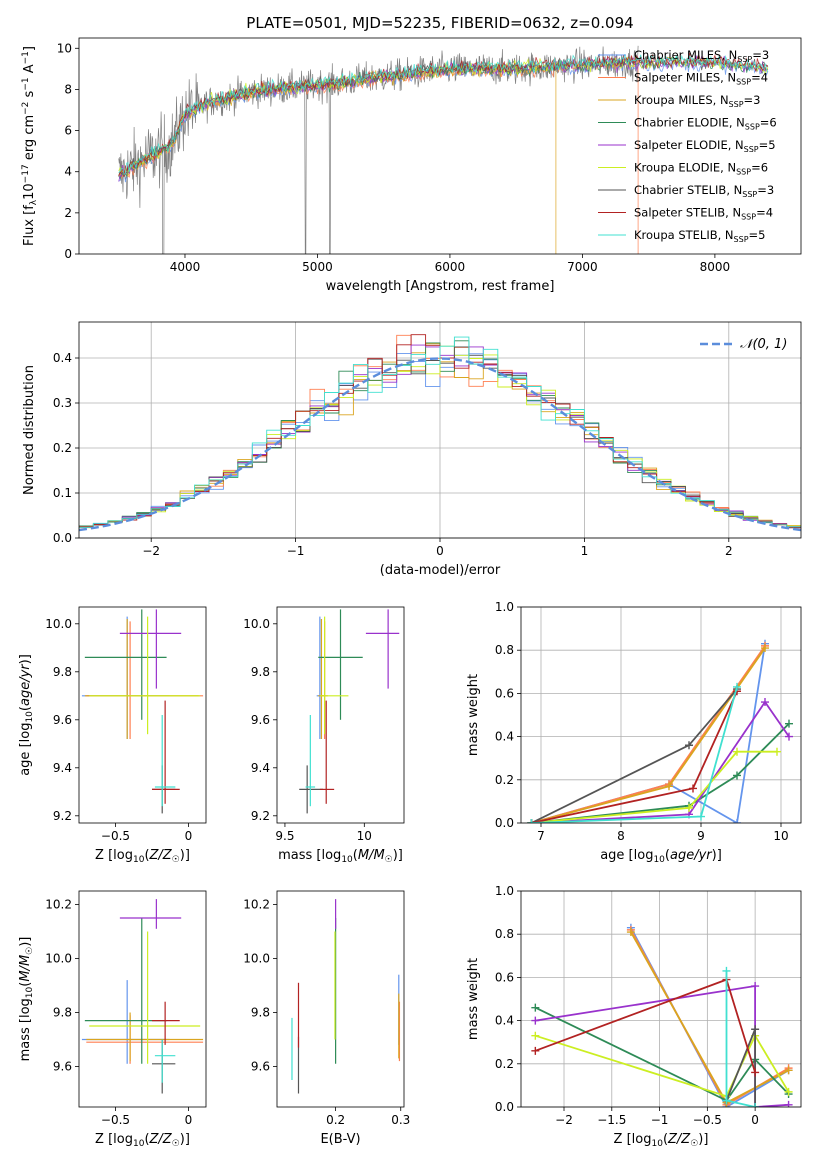 Image resolution: width=819 pixels, height=1170 pixels. What do you see at coordinates (582, 267) in the screenshot?
I see `x-tick-label: 7000` at bounding box center [582, 267].